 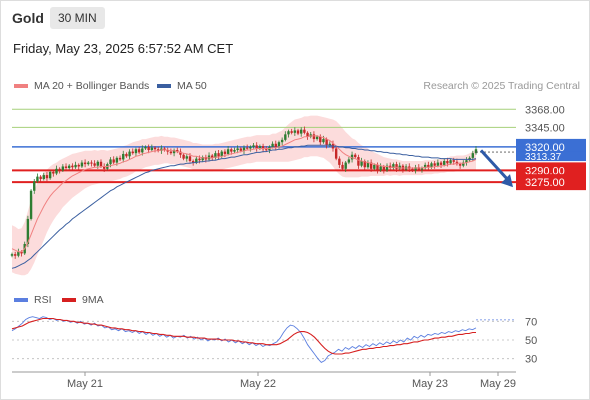 I want to click on level-tag-pivot, so click(x=551, y=146).